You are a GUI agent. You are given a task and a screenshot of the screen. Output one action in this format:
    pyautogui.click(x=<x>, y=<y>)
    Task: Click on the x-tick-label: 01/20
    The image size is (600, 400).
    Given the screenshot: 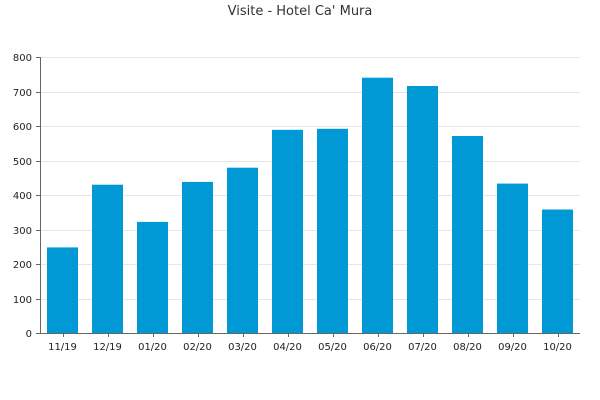 What is the action you would take?
    pyautogui.click(x=152, y=347)
    